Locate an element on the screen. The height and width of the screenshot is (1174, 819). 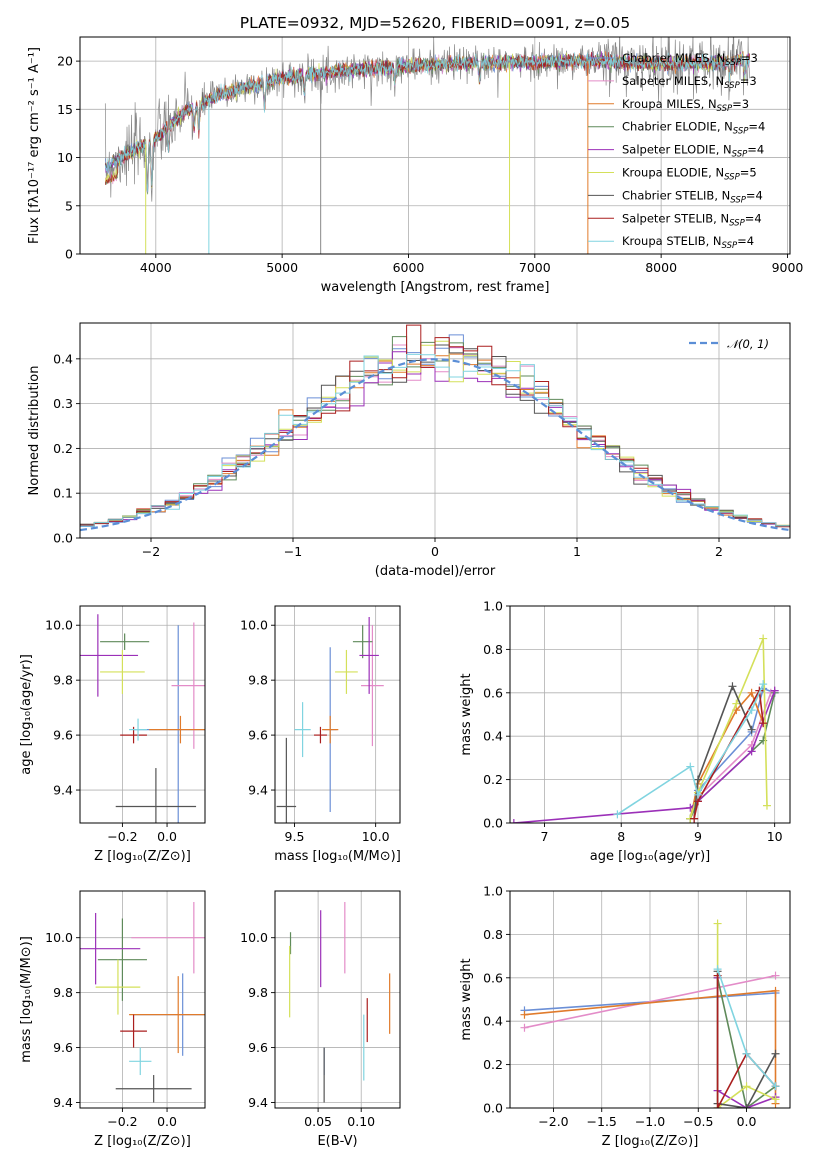
errorbar-chabrier-elodie is located at coordinates (122, 959).